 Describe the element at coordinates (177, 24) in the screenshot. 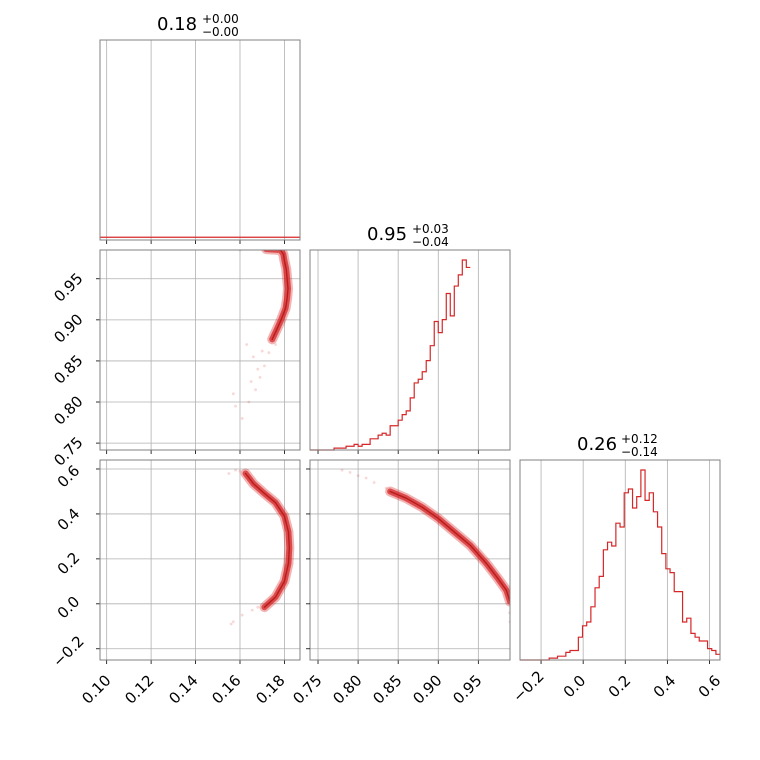

I see `title-p1-median: 0.18` at that location.